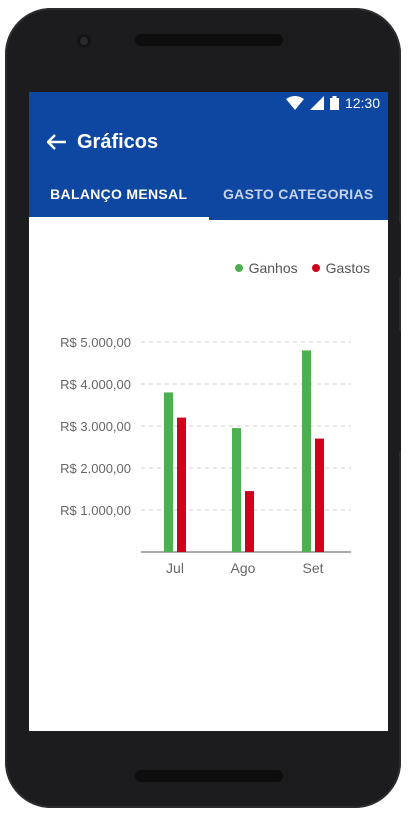  What do you see at coordinates (209, 776) in the screenshot?
I see `bottom-speaker` at bounding box center [209, 776].